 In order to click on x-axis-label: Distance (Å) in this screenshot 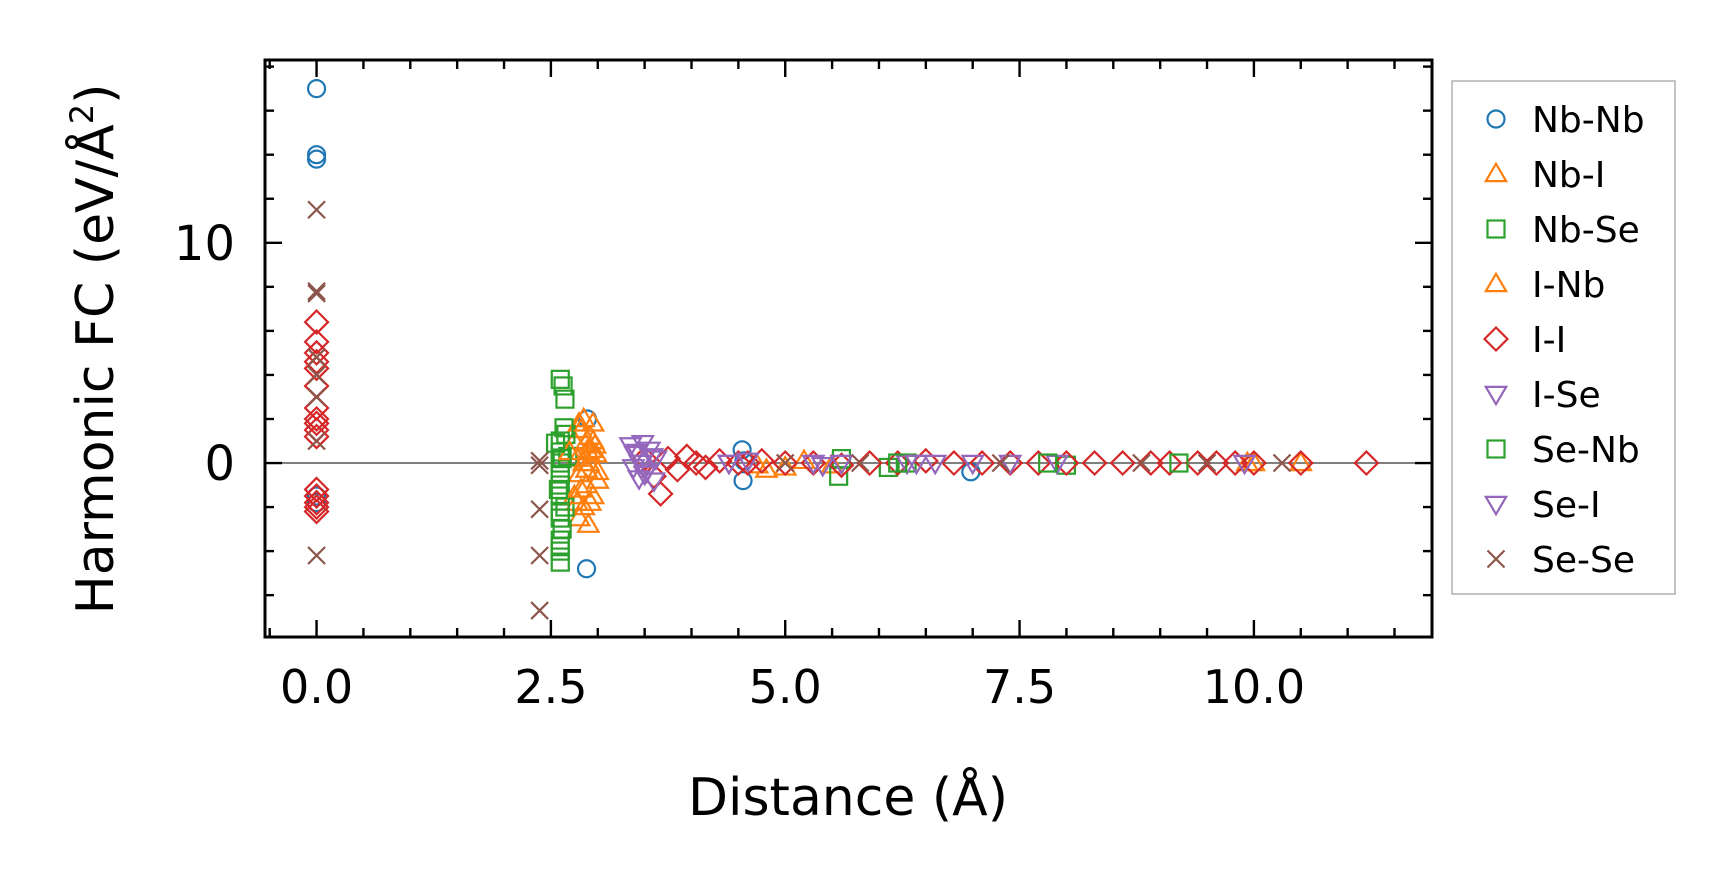, I will do `click(848, 797)`.